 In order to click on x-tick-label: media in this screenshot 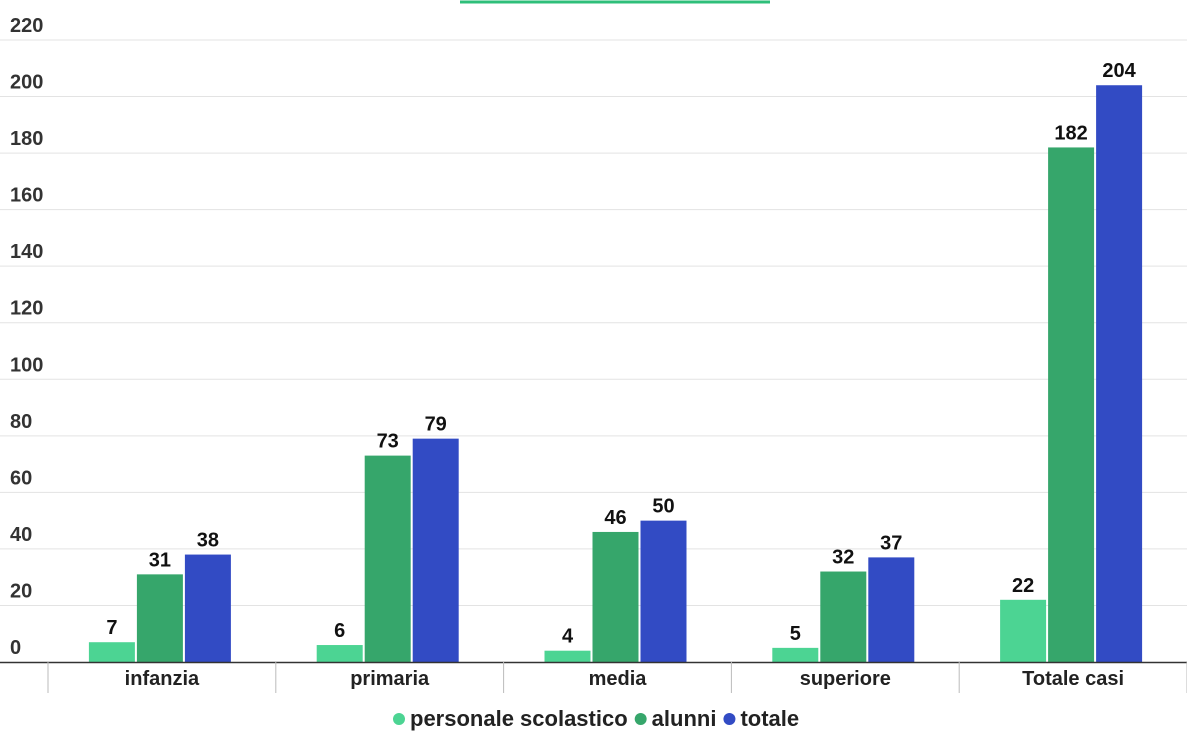, I will do `click(618, 679)`.